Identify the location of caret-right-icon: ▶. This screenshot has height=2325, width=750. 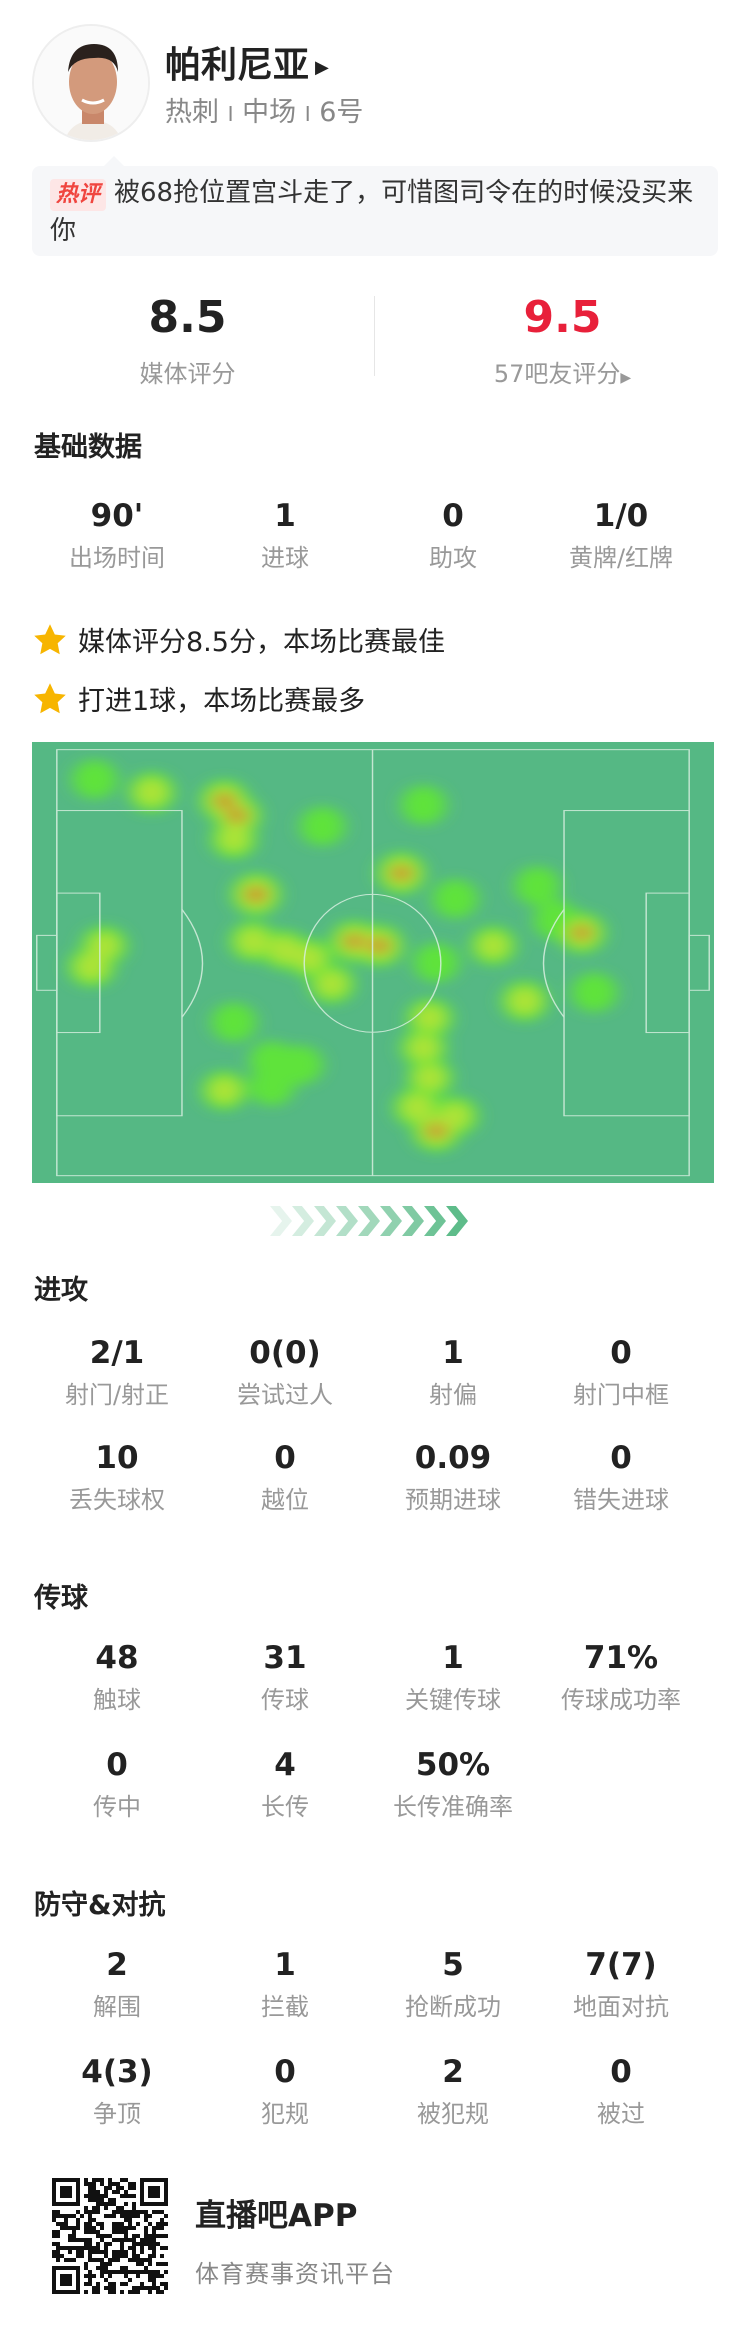
(322, 67).